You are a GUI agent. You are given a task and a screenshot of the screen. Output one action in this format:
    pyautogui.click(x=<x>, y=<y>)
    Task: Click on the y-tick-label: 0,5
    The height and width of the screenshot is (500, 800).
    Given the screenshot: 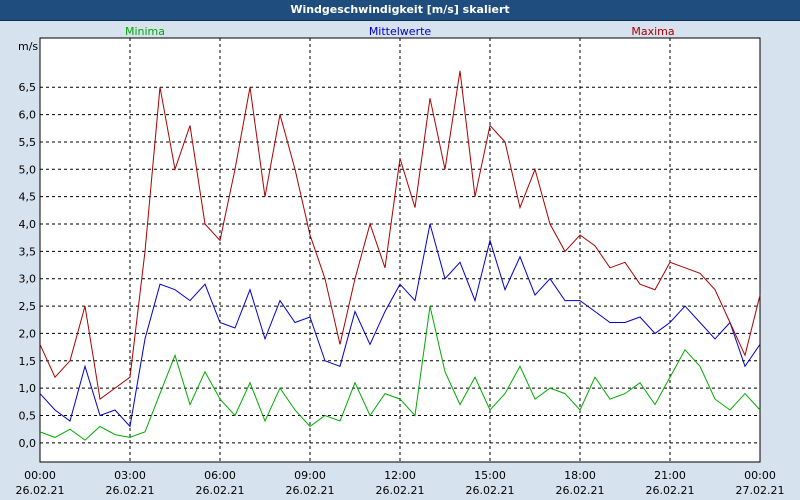 What is the action you would take?
    pyautogui.click(x=28, y=415)
    